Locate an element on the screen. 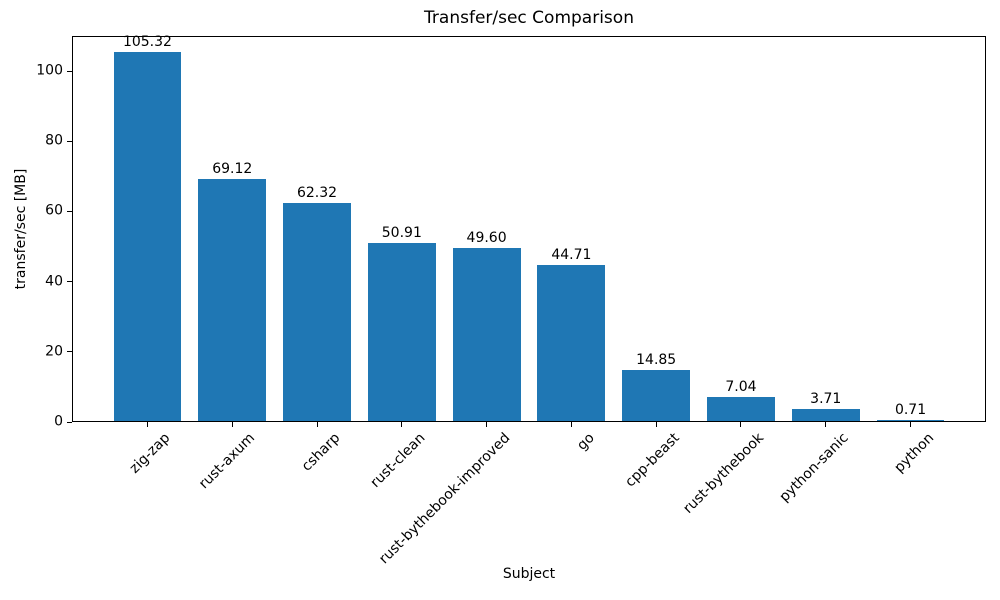  y-axis-label: transfer/sec [MB] is located at coordinates (21, 229).